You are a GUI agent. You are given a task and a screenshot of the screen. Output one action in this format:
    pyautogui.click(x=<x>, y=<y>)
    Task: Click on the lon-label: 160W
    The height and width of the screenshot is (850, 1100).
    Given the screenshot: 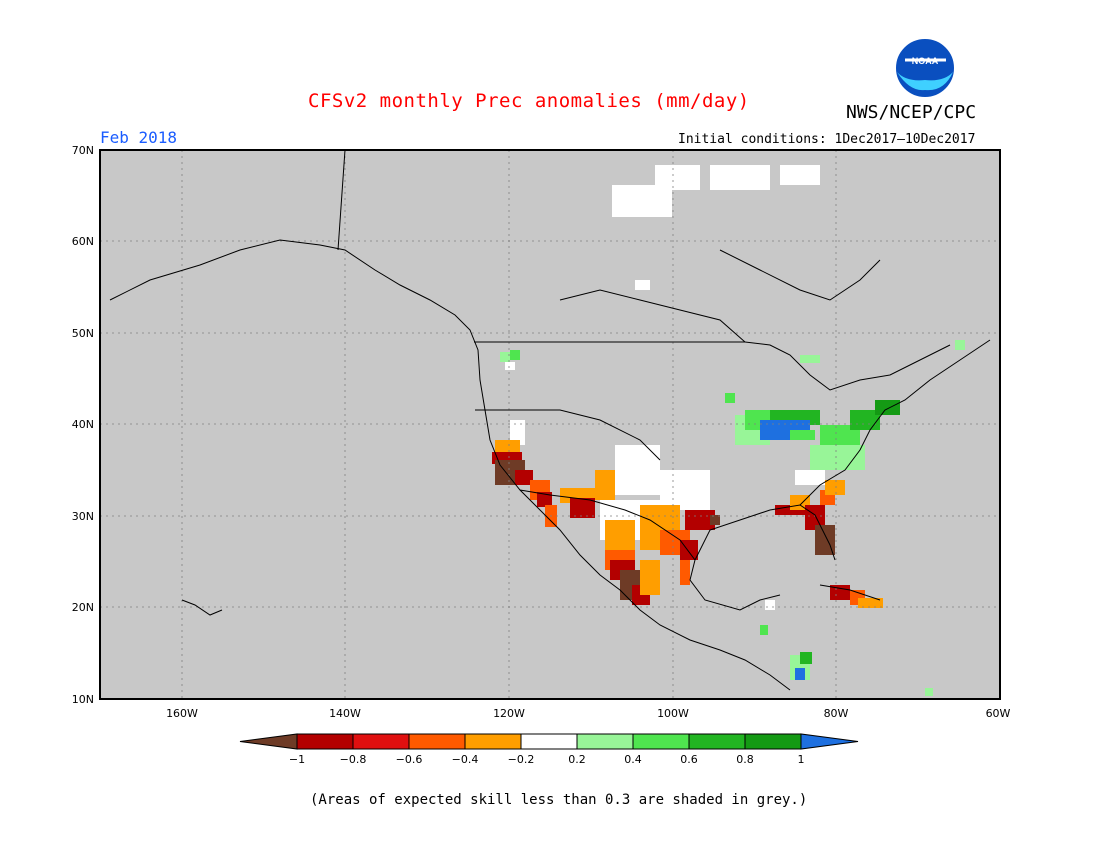 What is the action you would take?
    pyautogui.click(x=182, y=713)
    